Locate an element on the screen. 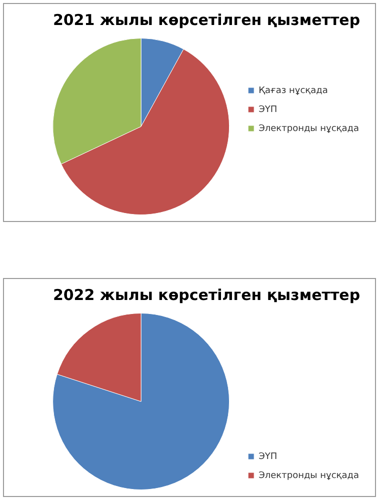 The height and width of the screenshot is (500, 379). chart-title: 2022 жылы көрсетілген қызметтер is located at coordinates (206, 295).